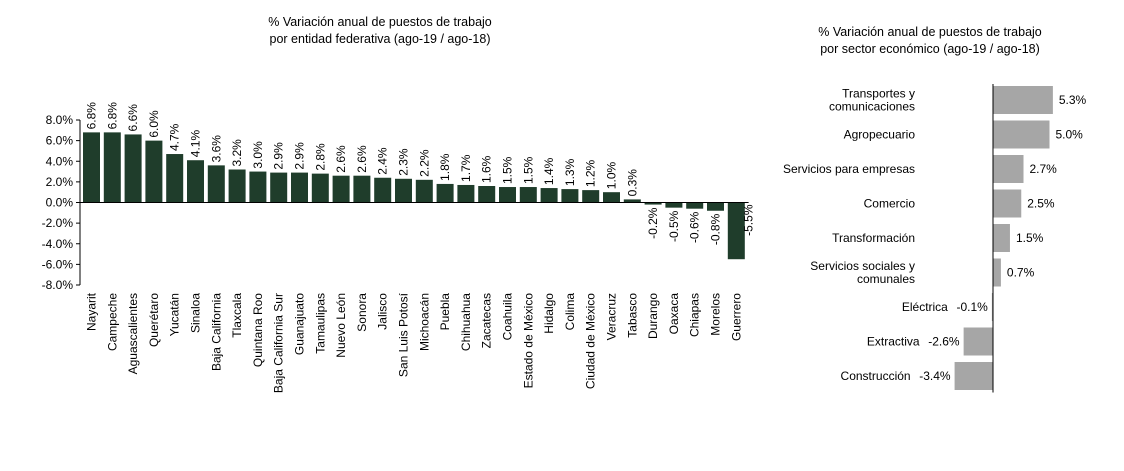 This screenshot has width=1124, height=471. What do you see at coordinates (380, 22) in the screenshot?
I see `chart-title-entidad-line1: % Variación anual de puestos de trabajo` at bounding box center [380, 22].